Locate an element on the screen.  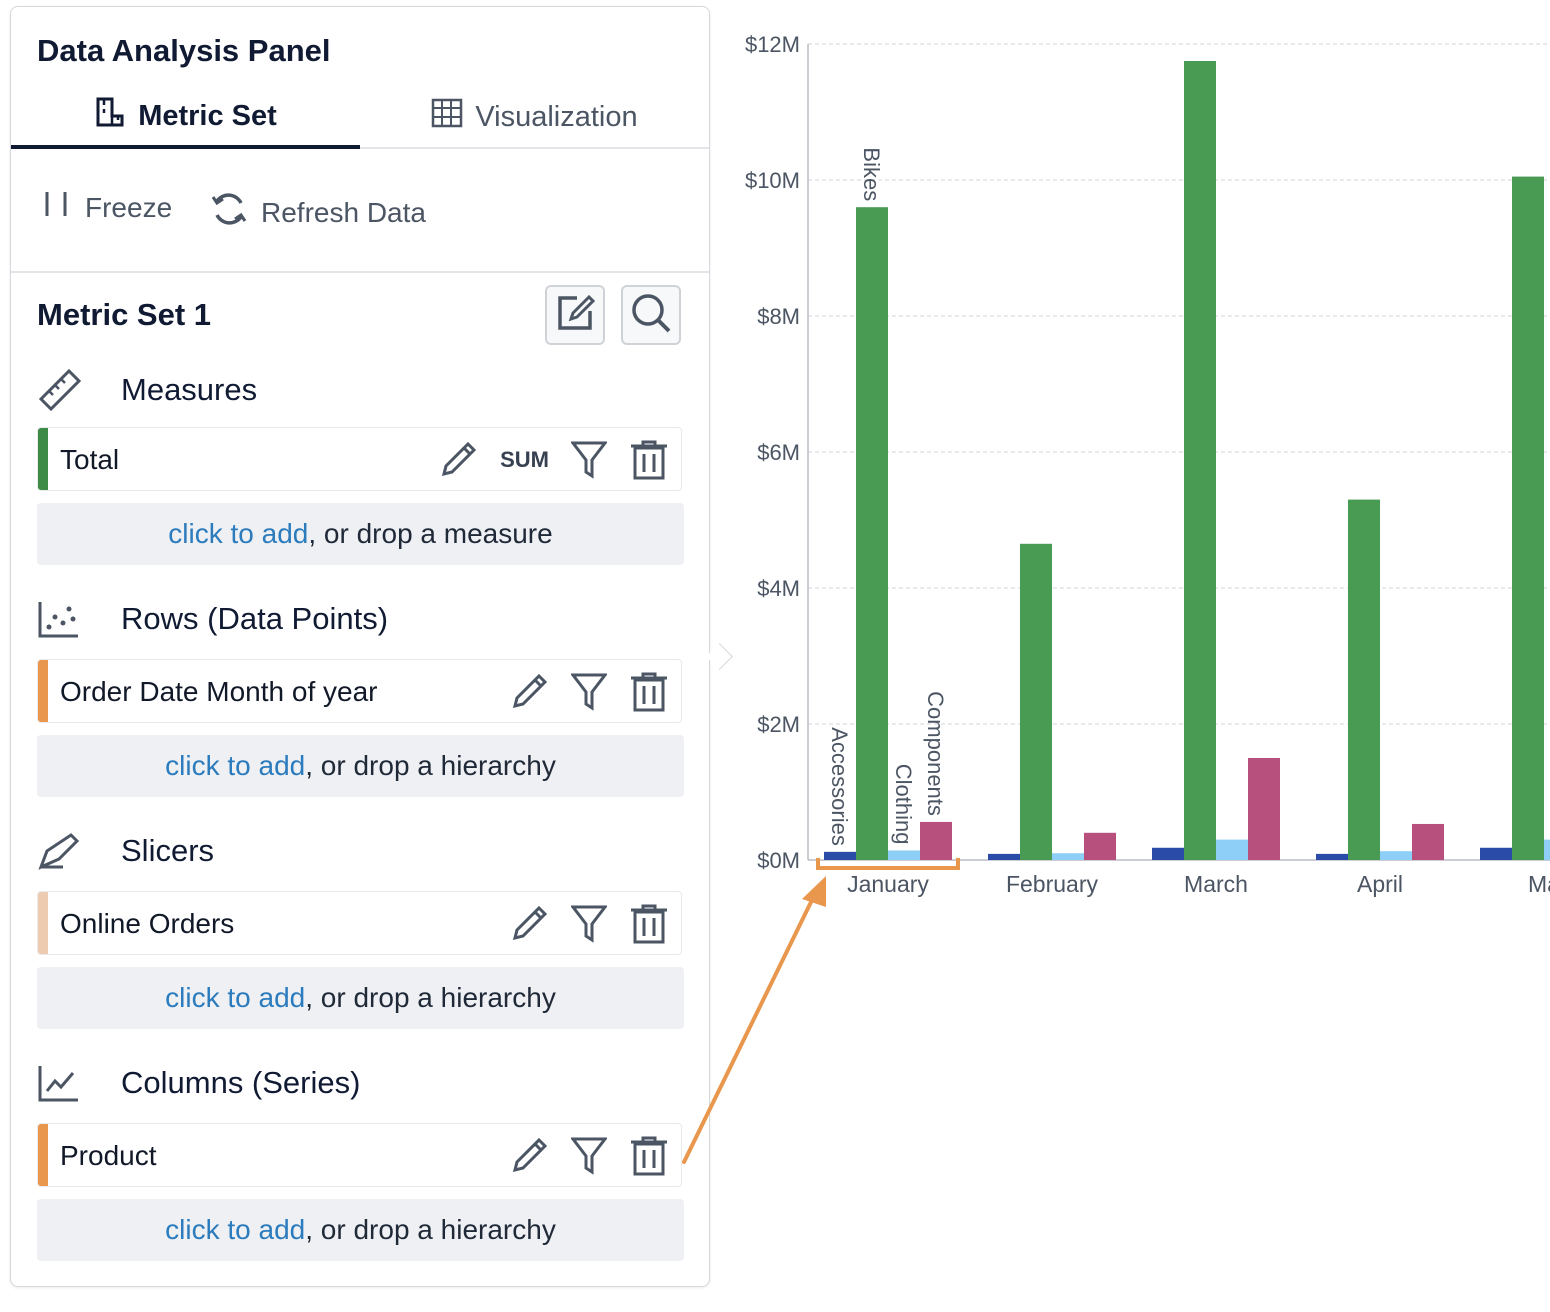
rows-title: Rows (Data Points) is located at coordinates (255, 618).